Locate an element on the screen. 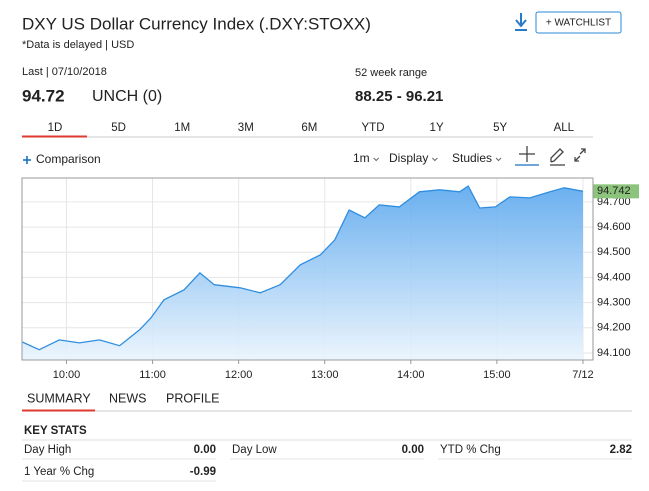  y-tick-label: 94.400 is located at coordinates (614, 277).